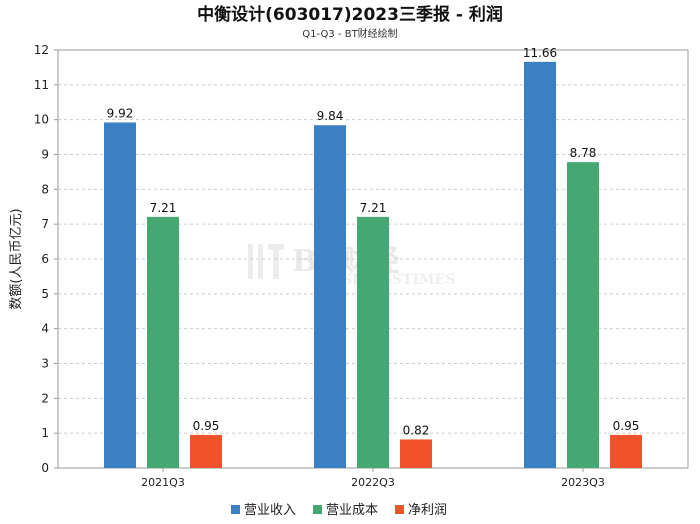 The width and height of the screenshot is (700, 524). I want to click on y-tick-label: 5, so click(45, 294).